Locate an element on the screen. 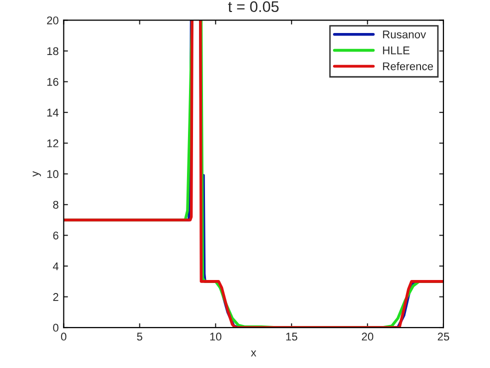  y-tick-label: 6 is located at coordinates (55, 236).